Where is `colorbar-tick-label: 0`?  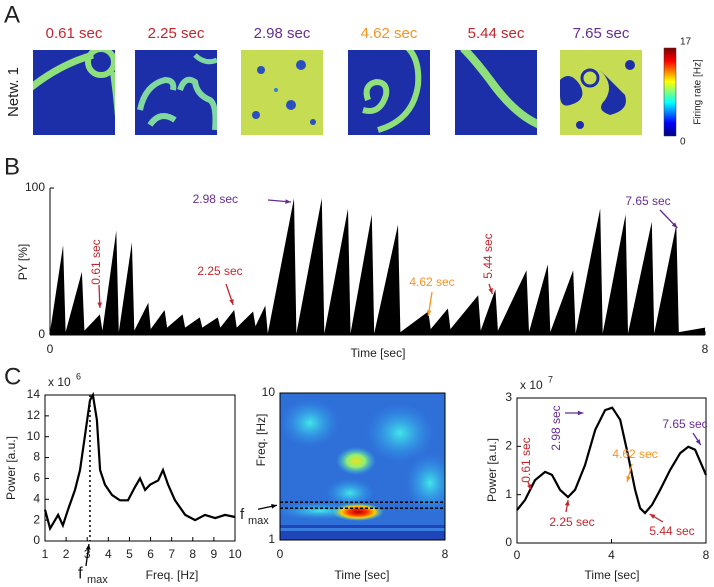 colorbar-tick-label: 0 is located at coordinates (683, 142).